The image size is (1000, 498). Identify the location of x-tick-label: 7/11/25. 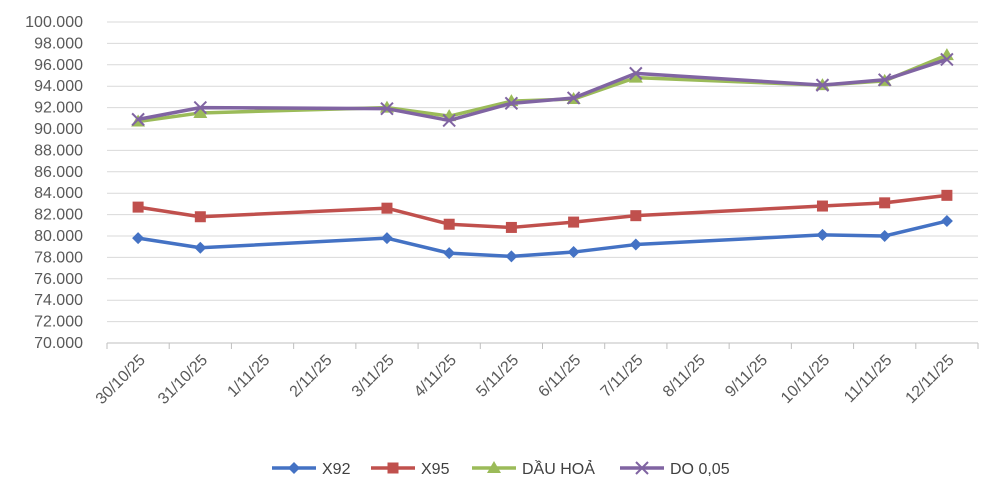
(622, 376).